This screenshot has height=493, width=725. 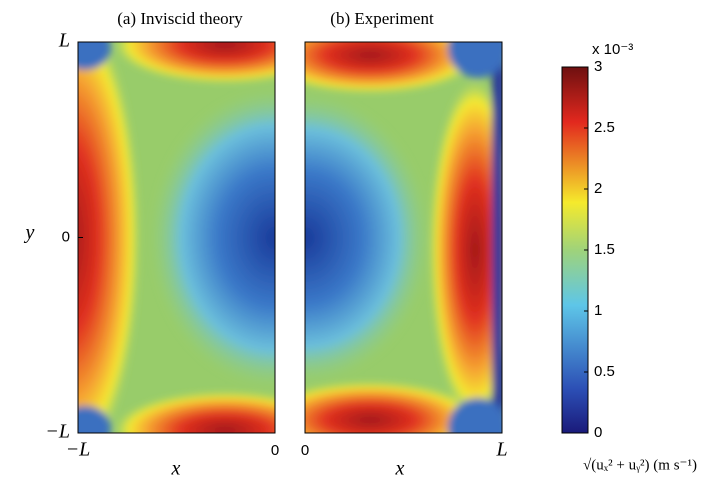 I want to click on x-tick-label: −L, so click(x=78, y=450).